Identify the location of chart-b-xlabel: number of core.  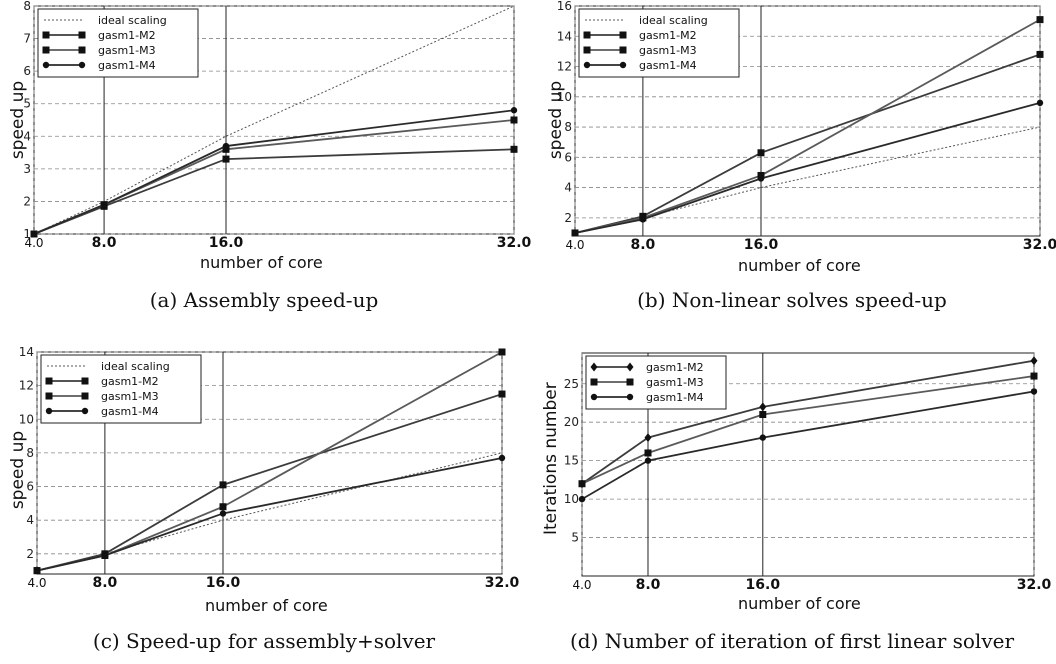
(799, 265).